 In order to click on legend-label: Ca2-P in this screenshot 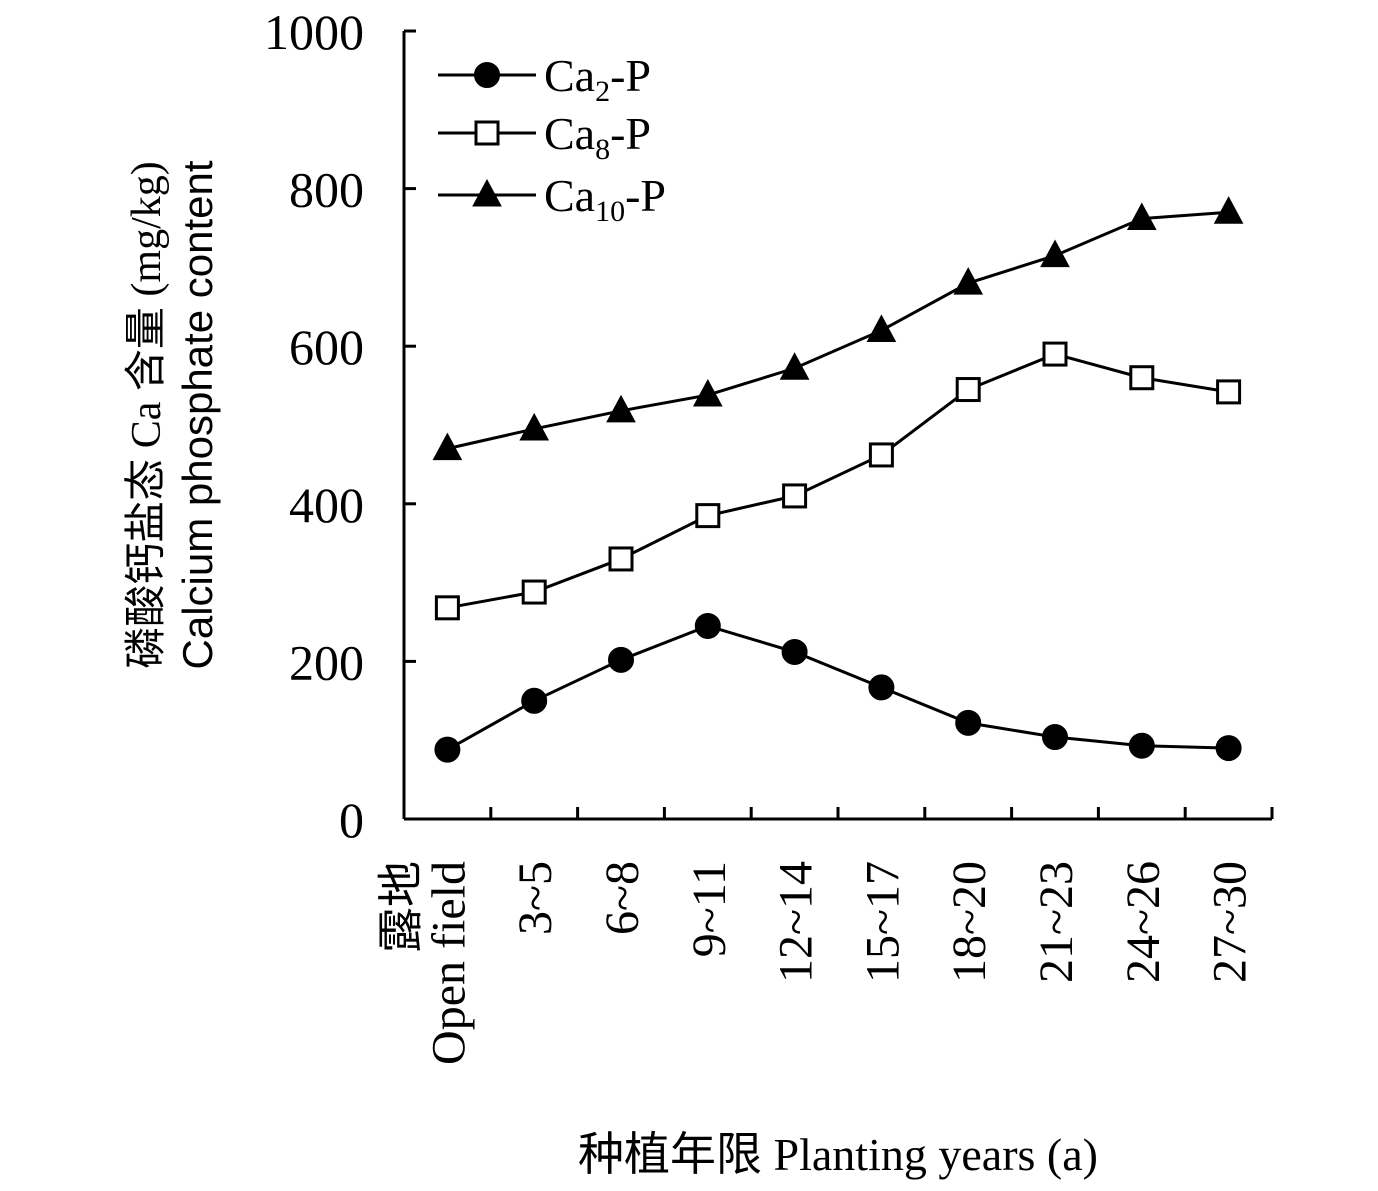, I will do `click(597, 79)`.